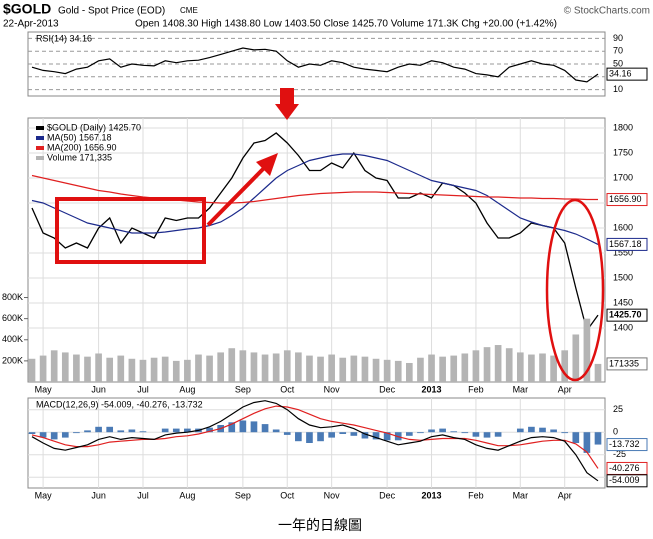 The width and height of the screenshot is (653, 539). Describe the element at coordinates (98, 389) in the screenshot. I see `x-tick-label: Jun` at that location.